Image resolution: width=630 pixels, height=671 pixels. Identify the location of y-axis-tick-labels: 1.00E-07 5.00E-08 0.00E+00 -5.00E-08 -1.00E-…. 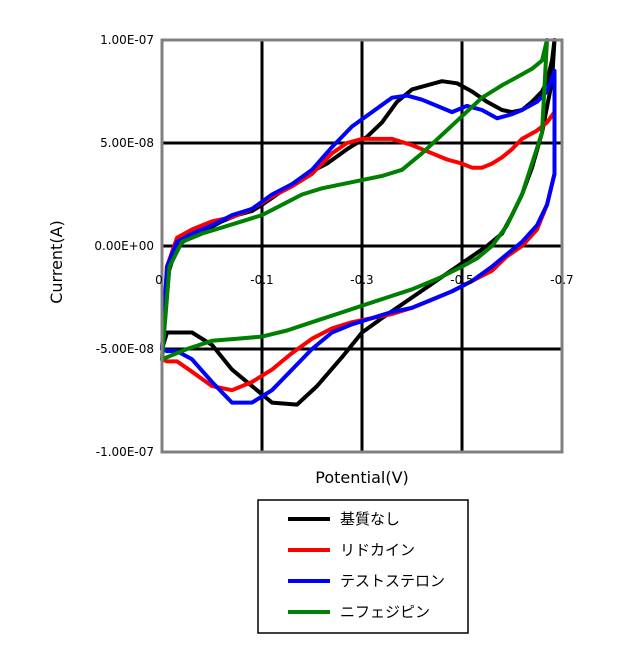
(124, 246).